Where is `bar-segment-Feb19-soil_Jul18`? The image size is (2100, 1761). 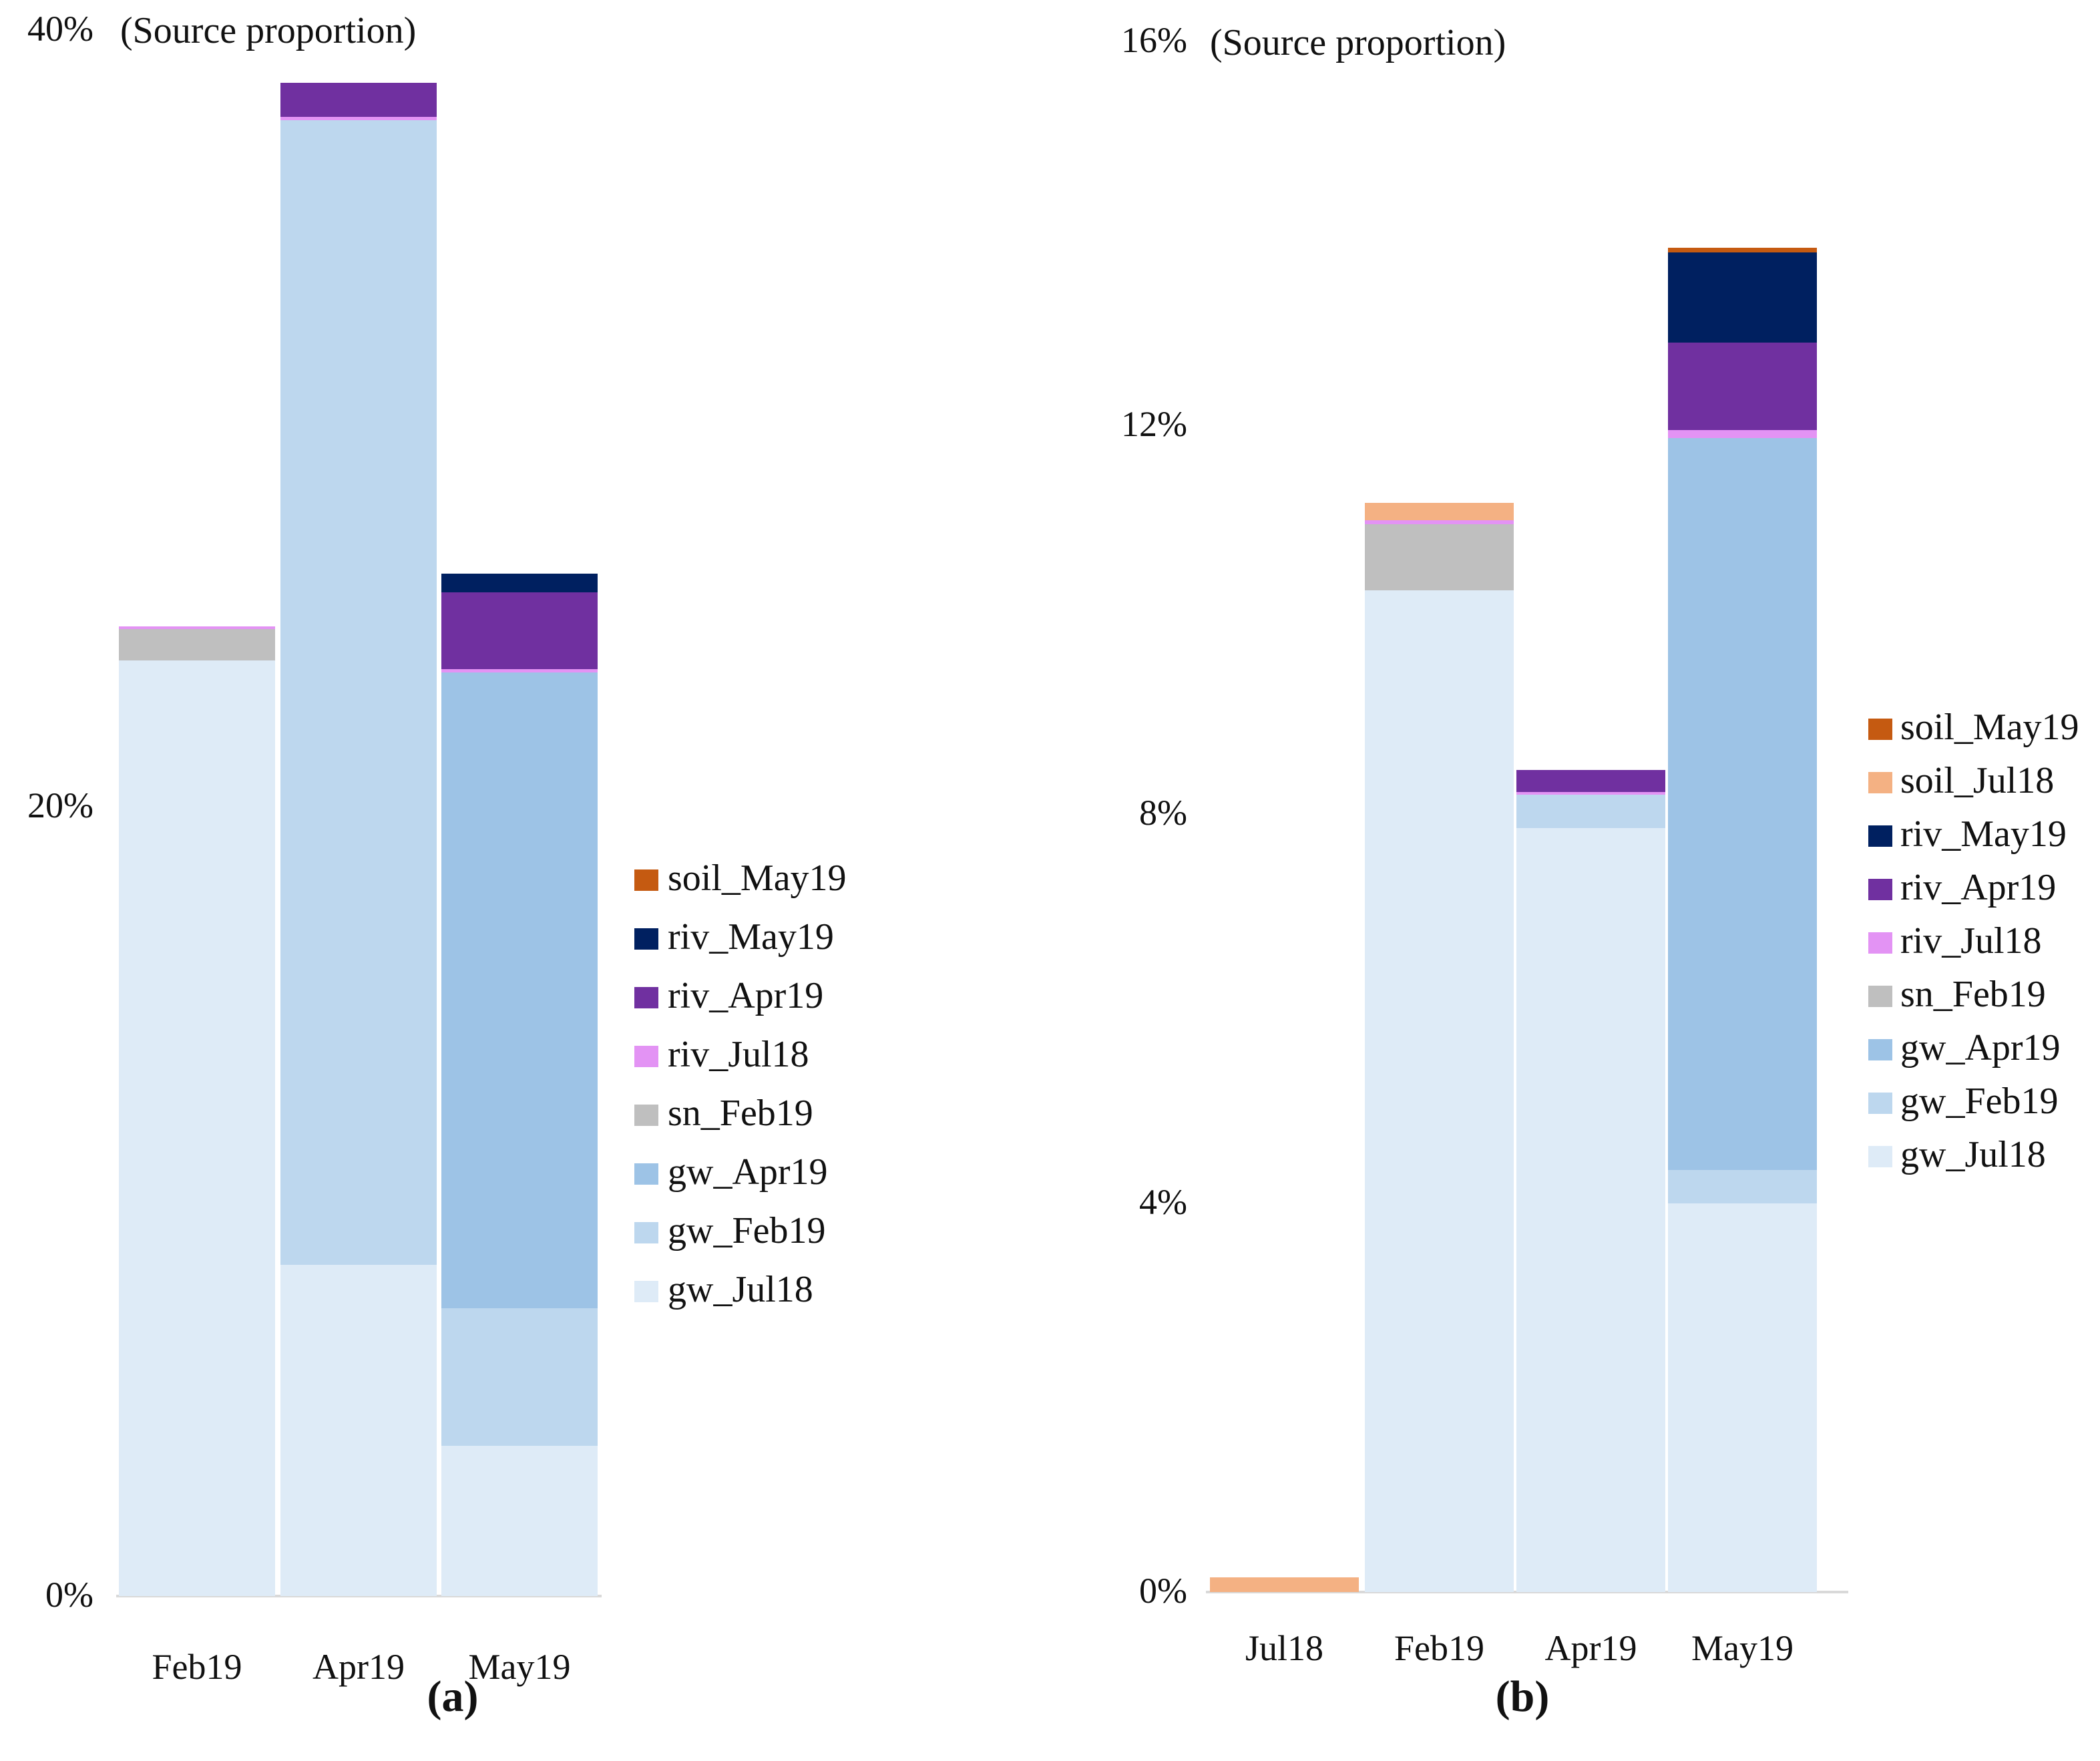 bar-segment-Feb19-soil_Jul18 is located at coordinates (1439, 511).